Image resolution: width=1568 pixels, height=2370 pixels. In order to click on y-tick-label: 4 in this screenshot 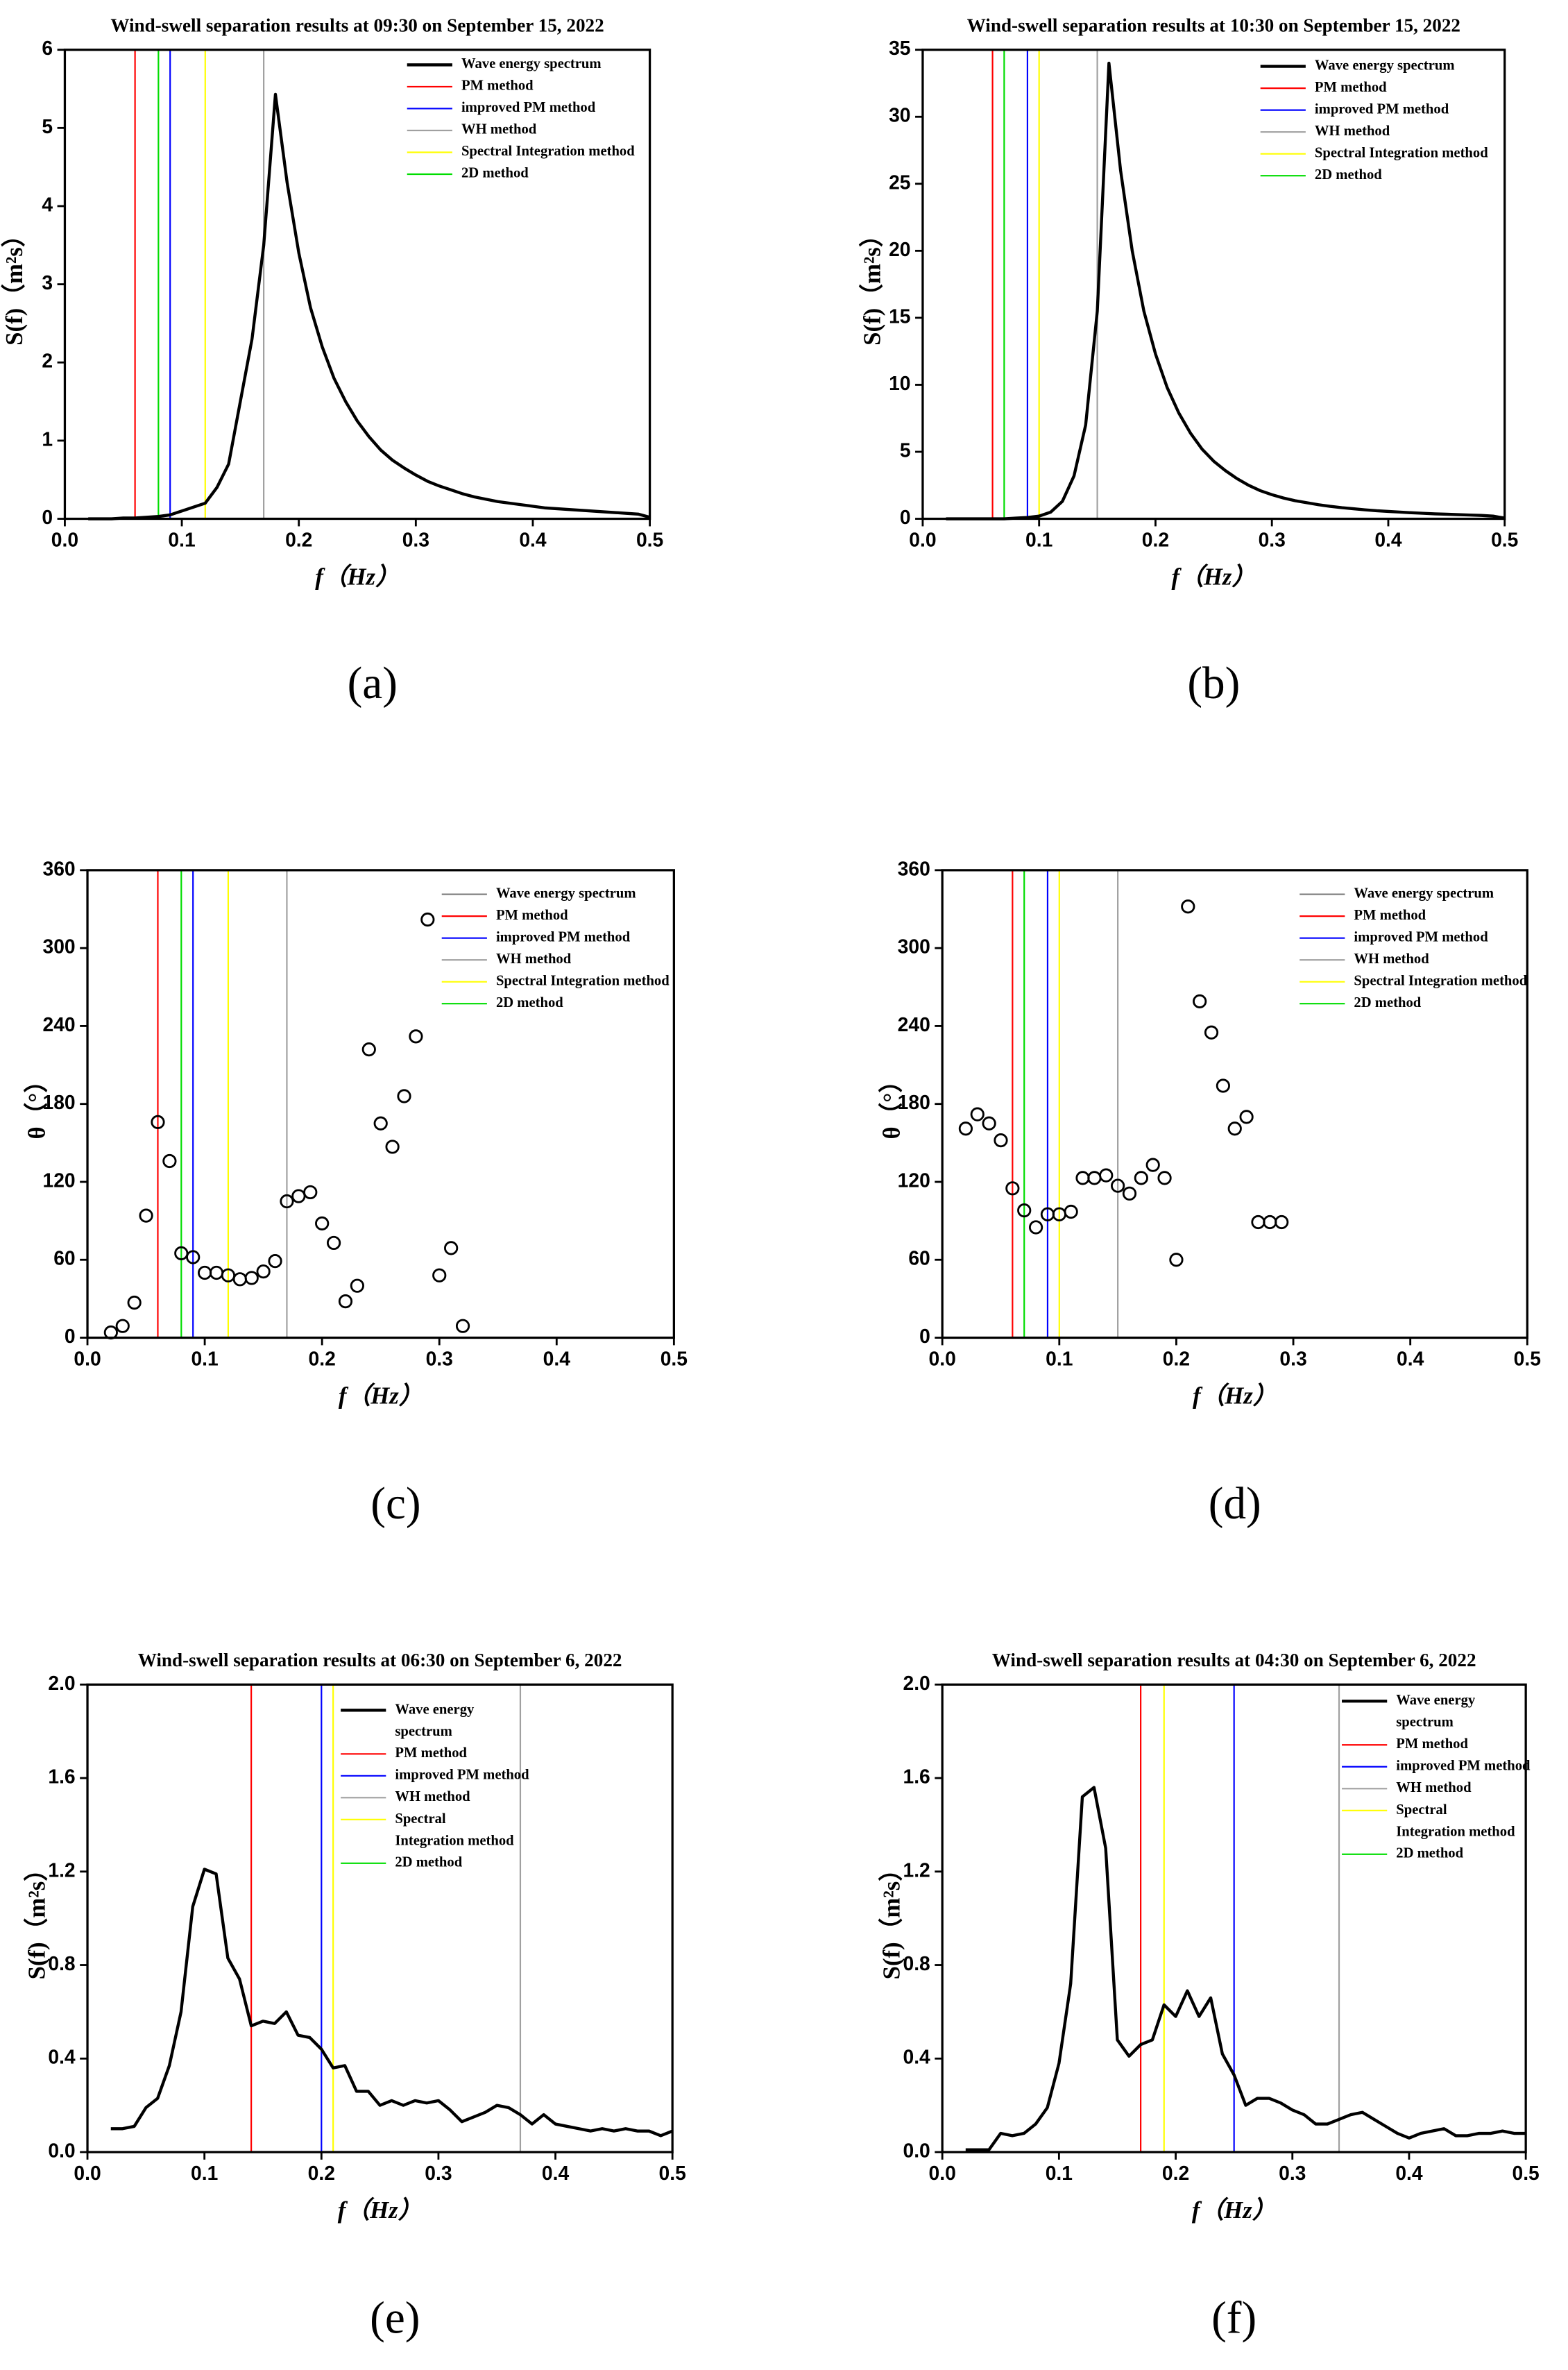, I will do `click(47, 204)`.